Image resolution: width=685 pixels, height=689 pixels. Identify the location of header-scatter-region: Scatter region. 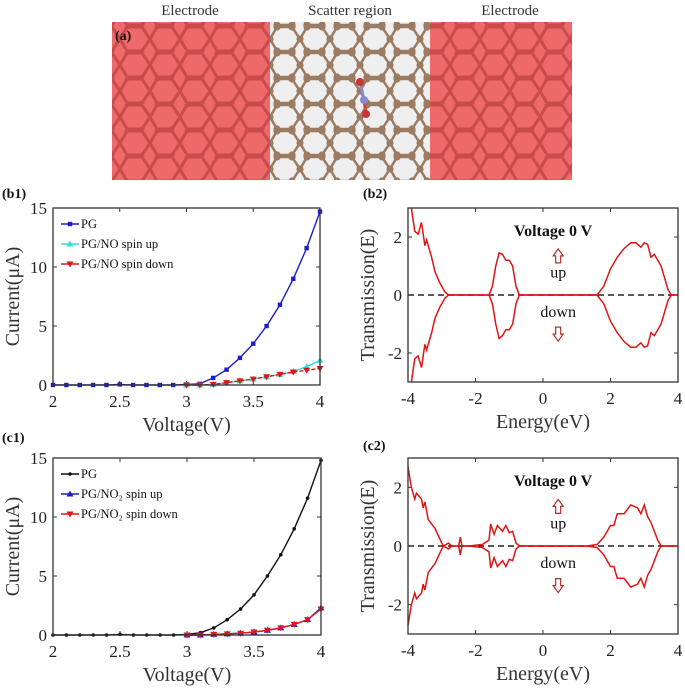
(350, 11).